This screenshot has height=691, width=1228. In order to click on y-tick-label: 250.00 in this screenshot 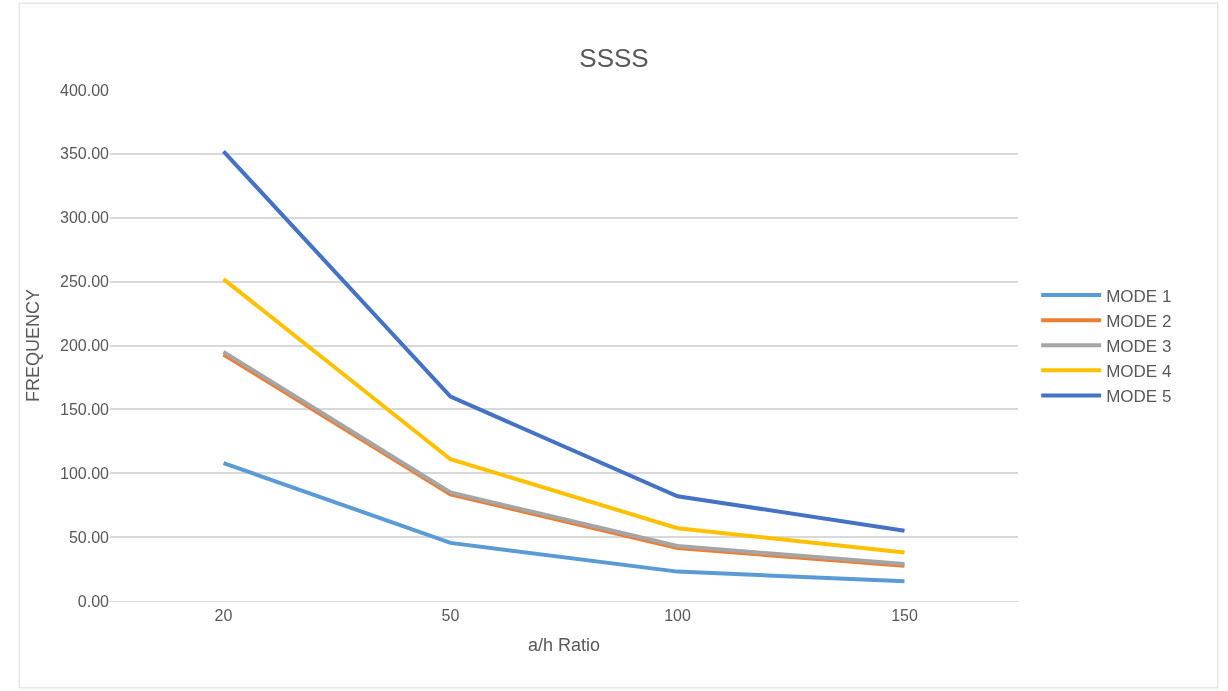, I will do `click(85, 282)`.